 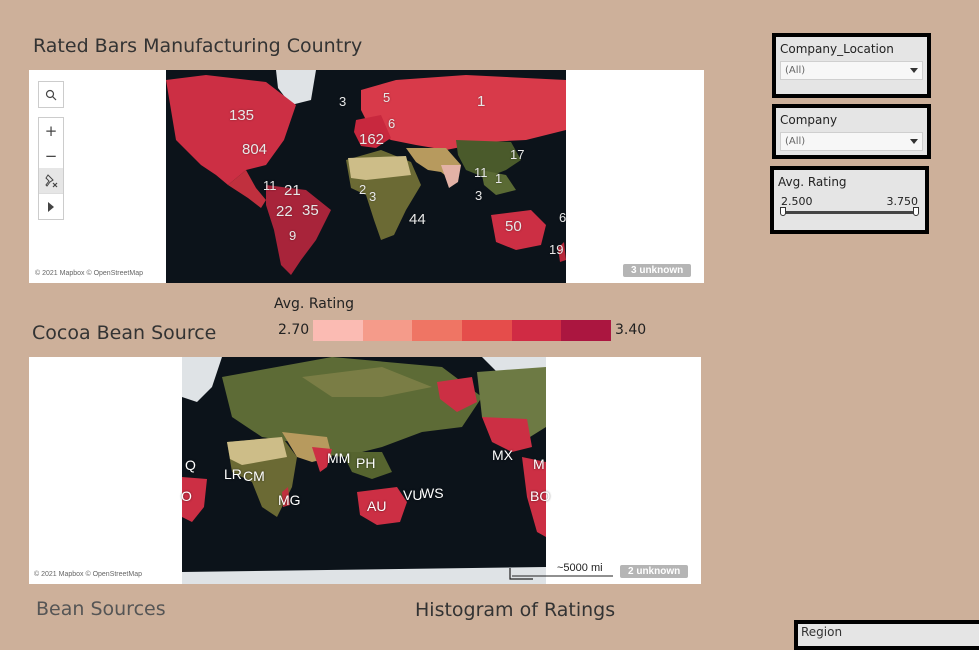 What do you see at coordinates (51, 155) in the screenshot?
I see `zoom-out-button: −` at bounding box center [51, 155].